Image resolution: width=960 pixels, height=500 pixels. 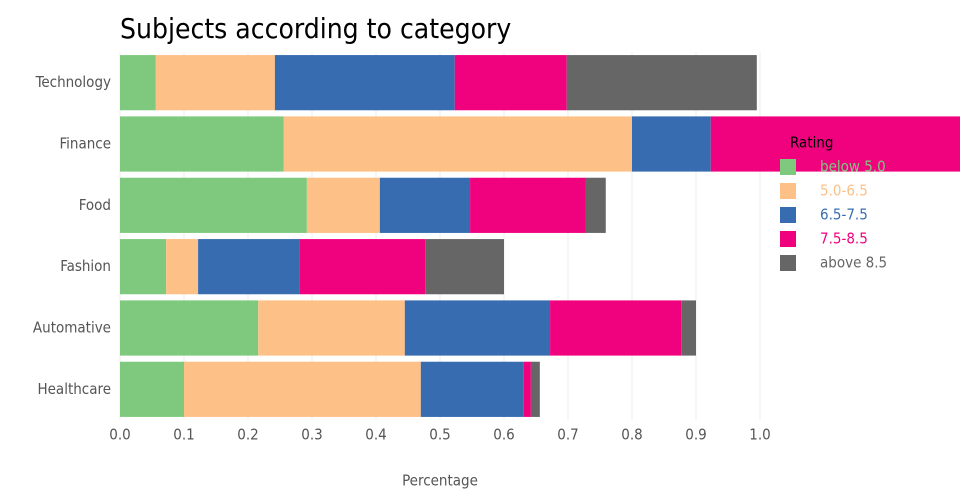 What do you see at coordinates (73, 82) in the screenshot?
I see `y-tick-label: Technology` at bounding box center [73, 82].